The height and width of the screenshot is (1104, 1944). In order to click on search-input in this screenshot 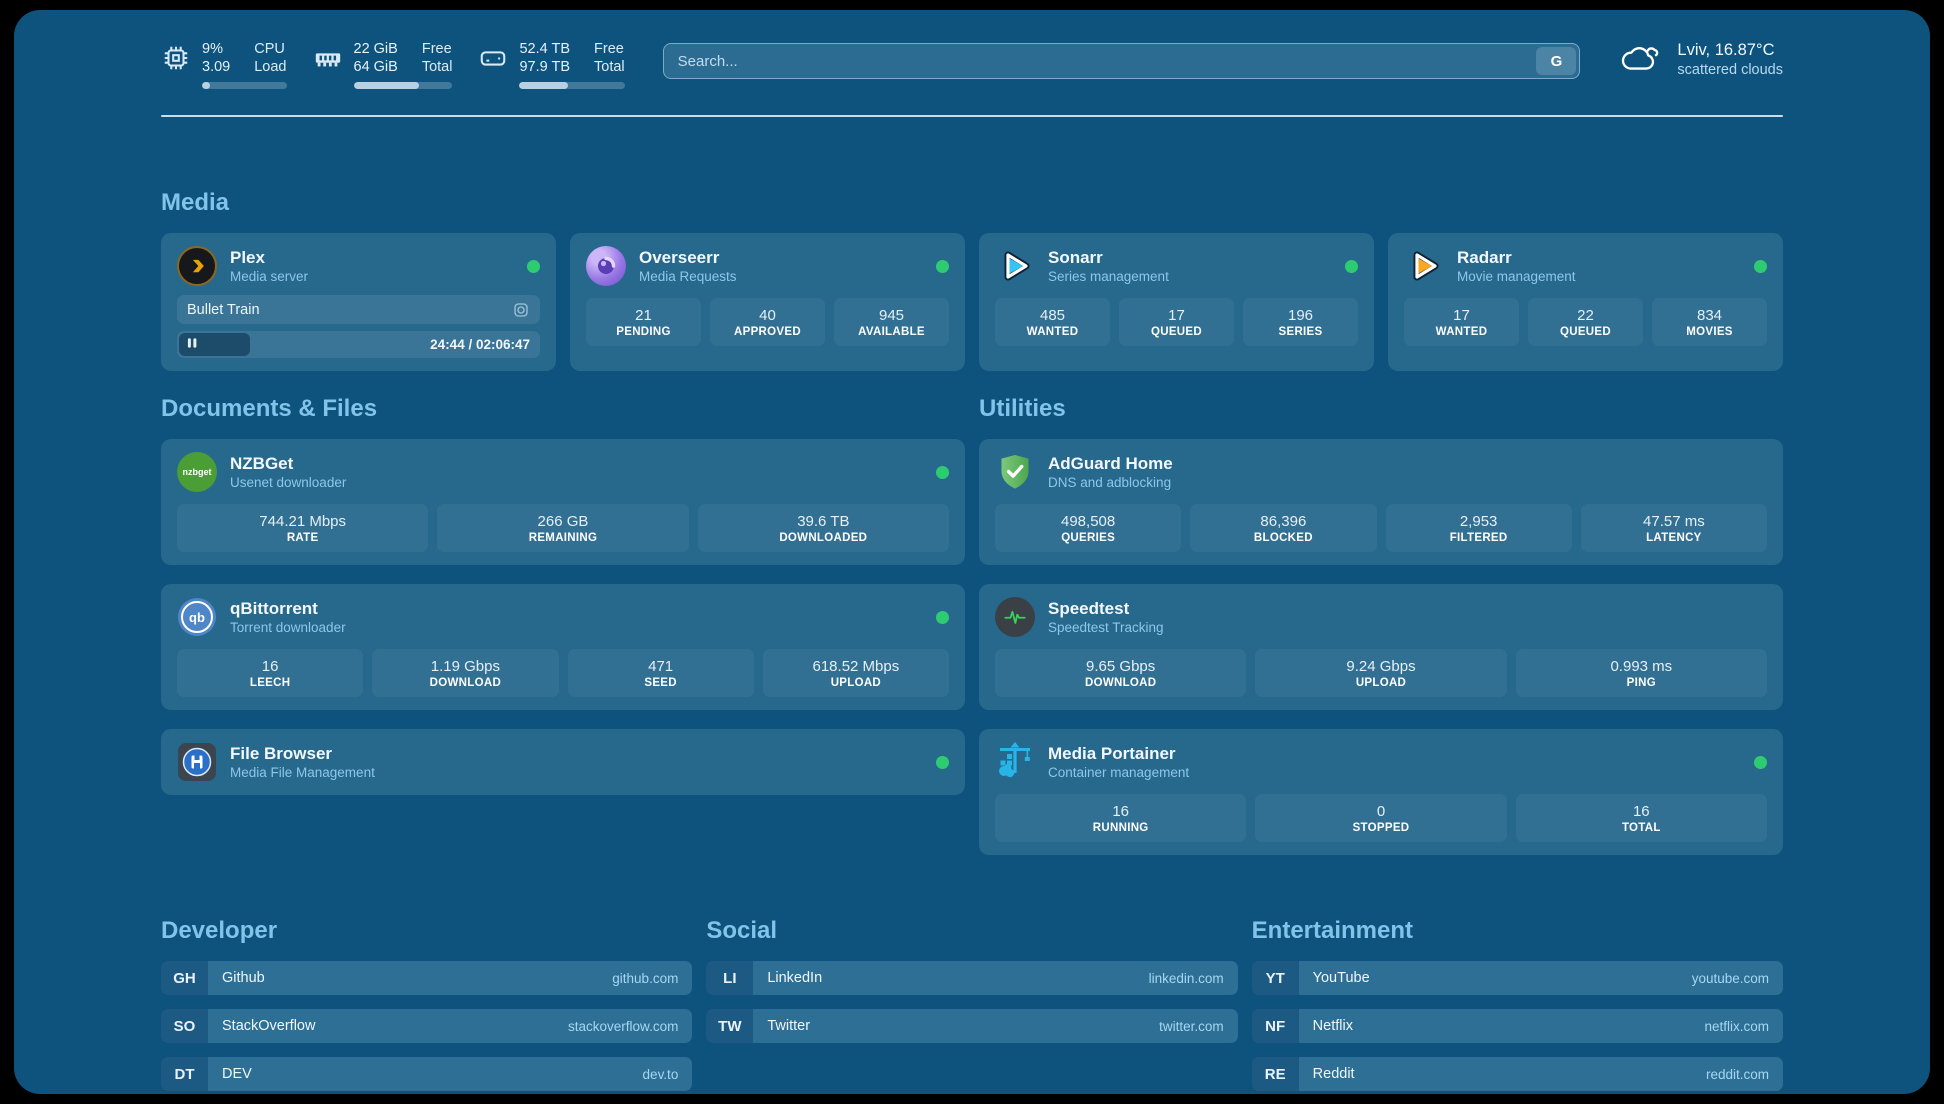, I will do `click(1121, 61)`.